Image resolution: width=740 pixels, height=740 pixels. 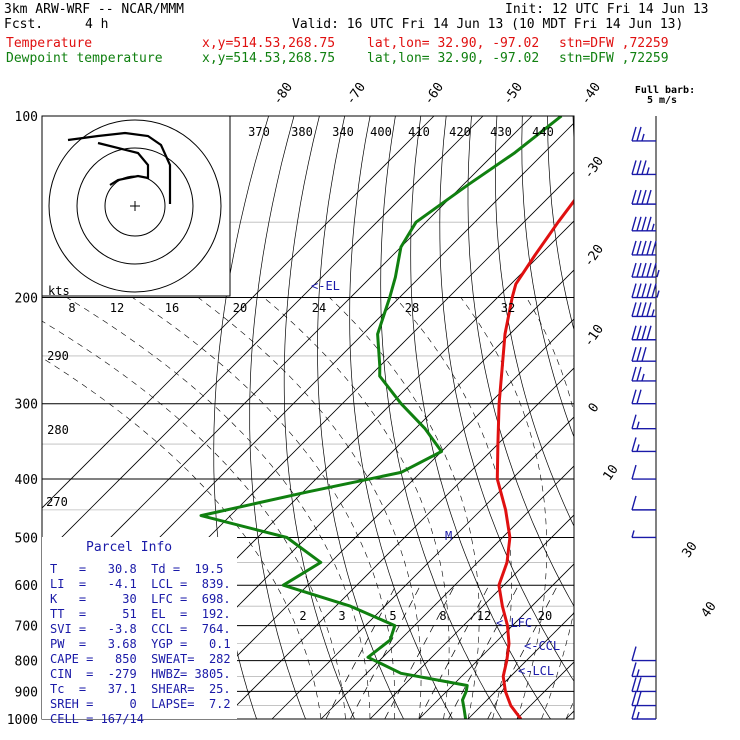 What do you see at coordinates (343, 132) in the screenshot?
I see `theta-label: 340` at bounding box center [343, 132].